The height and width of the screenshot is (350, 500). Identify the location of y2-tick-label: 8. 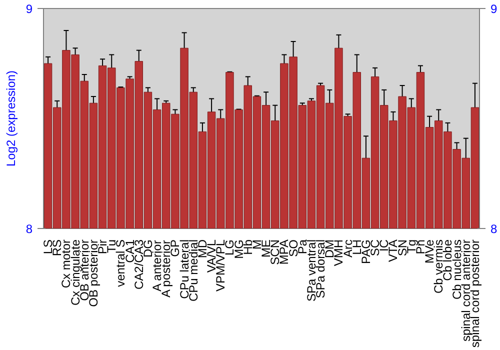
(494, 229).